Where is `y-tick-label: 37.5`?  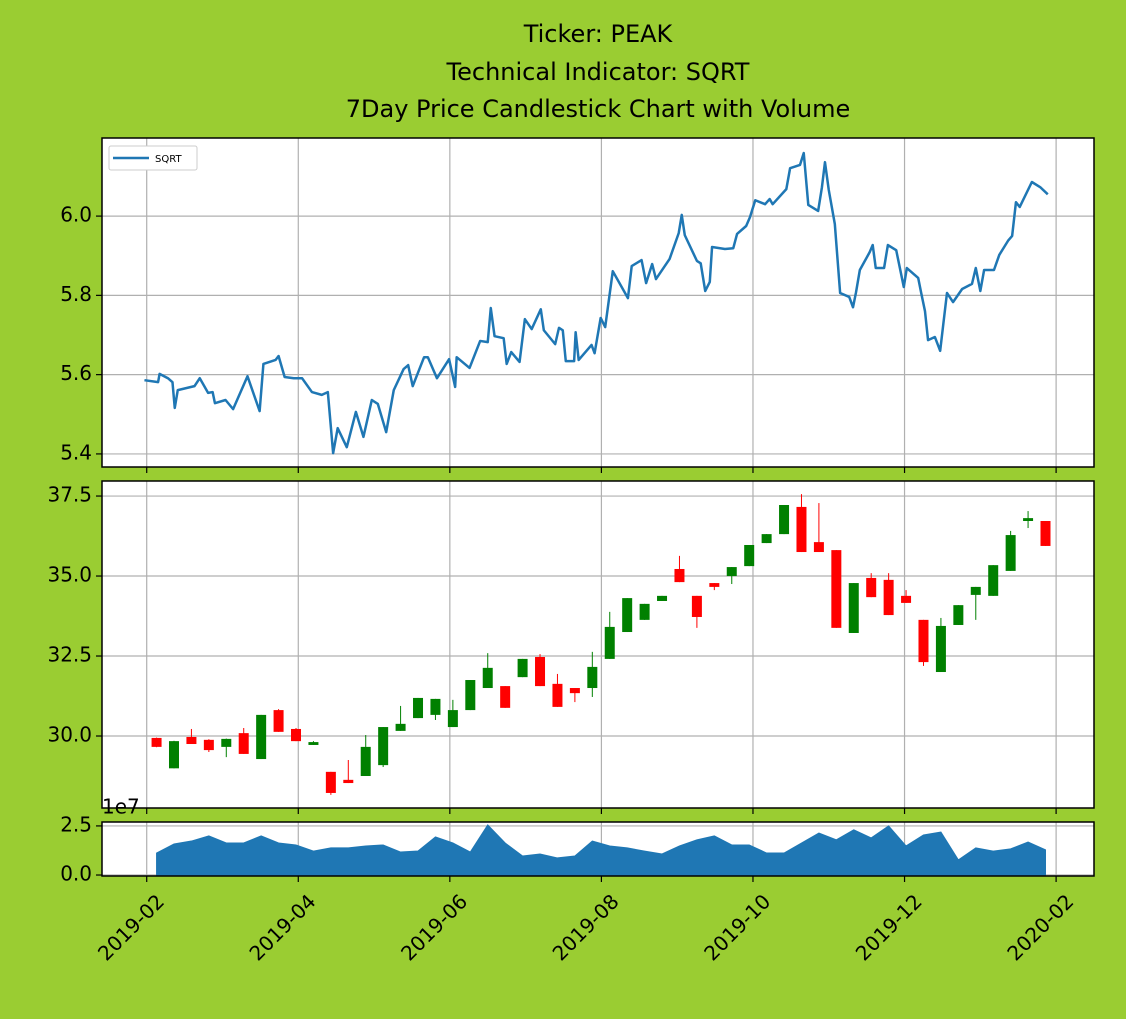 y-tick-label: 37.5 is located at coordinates (69, 495).